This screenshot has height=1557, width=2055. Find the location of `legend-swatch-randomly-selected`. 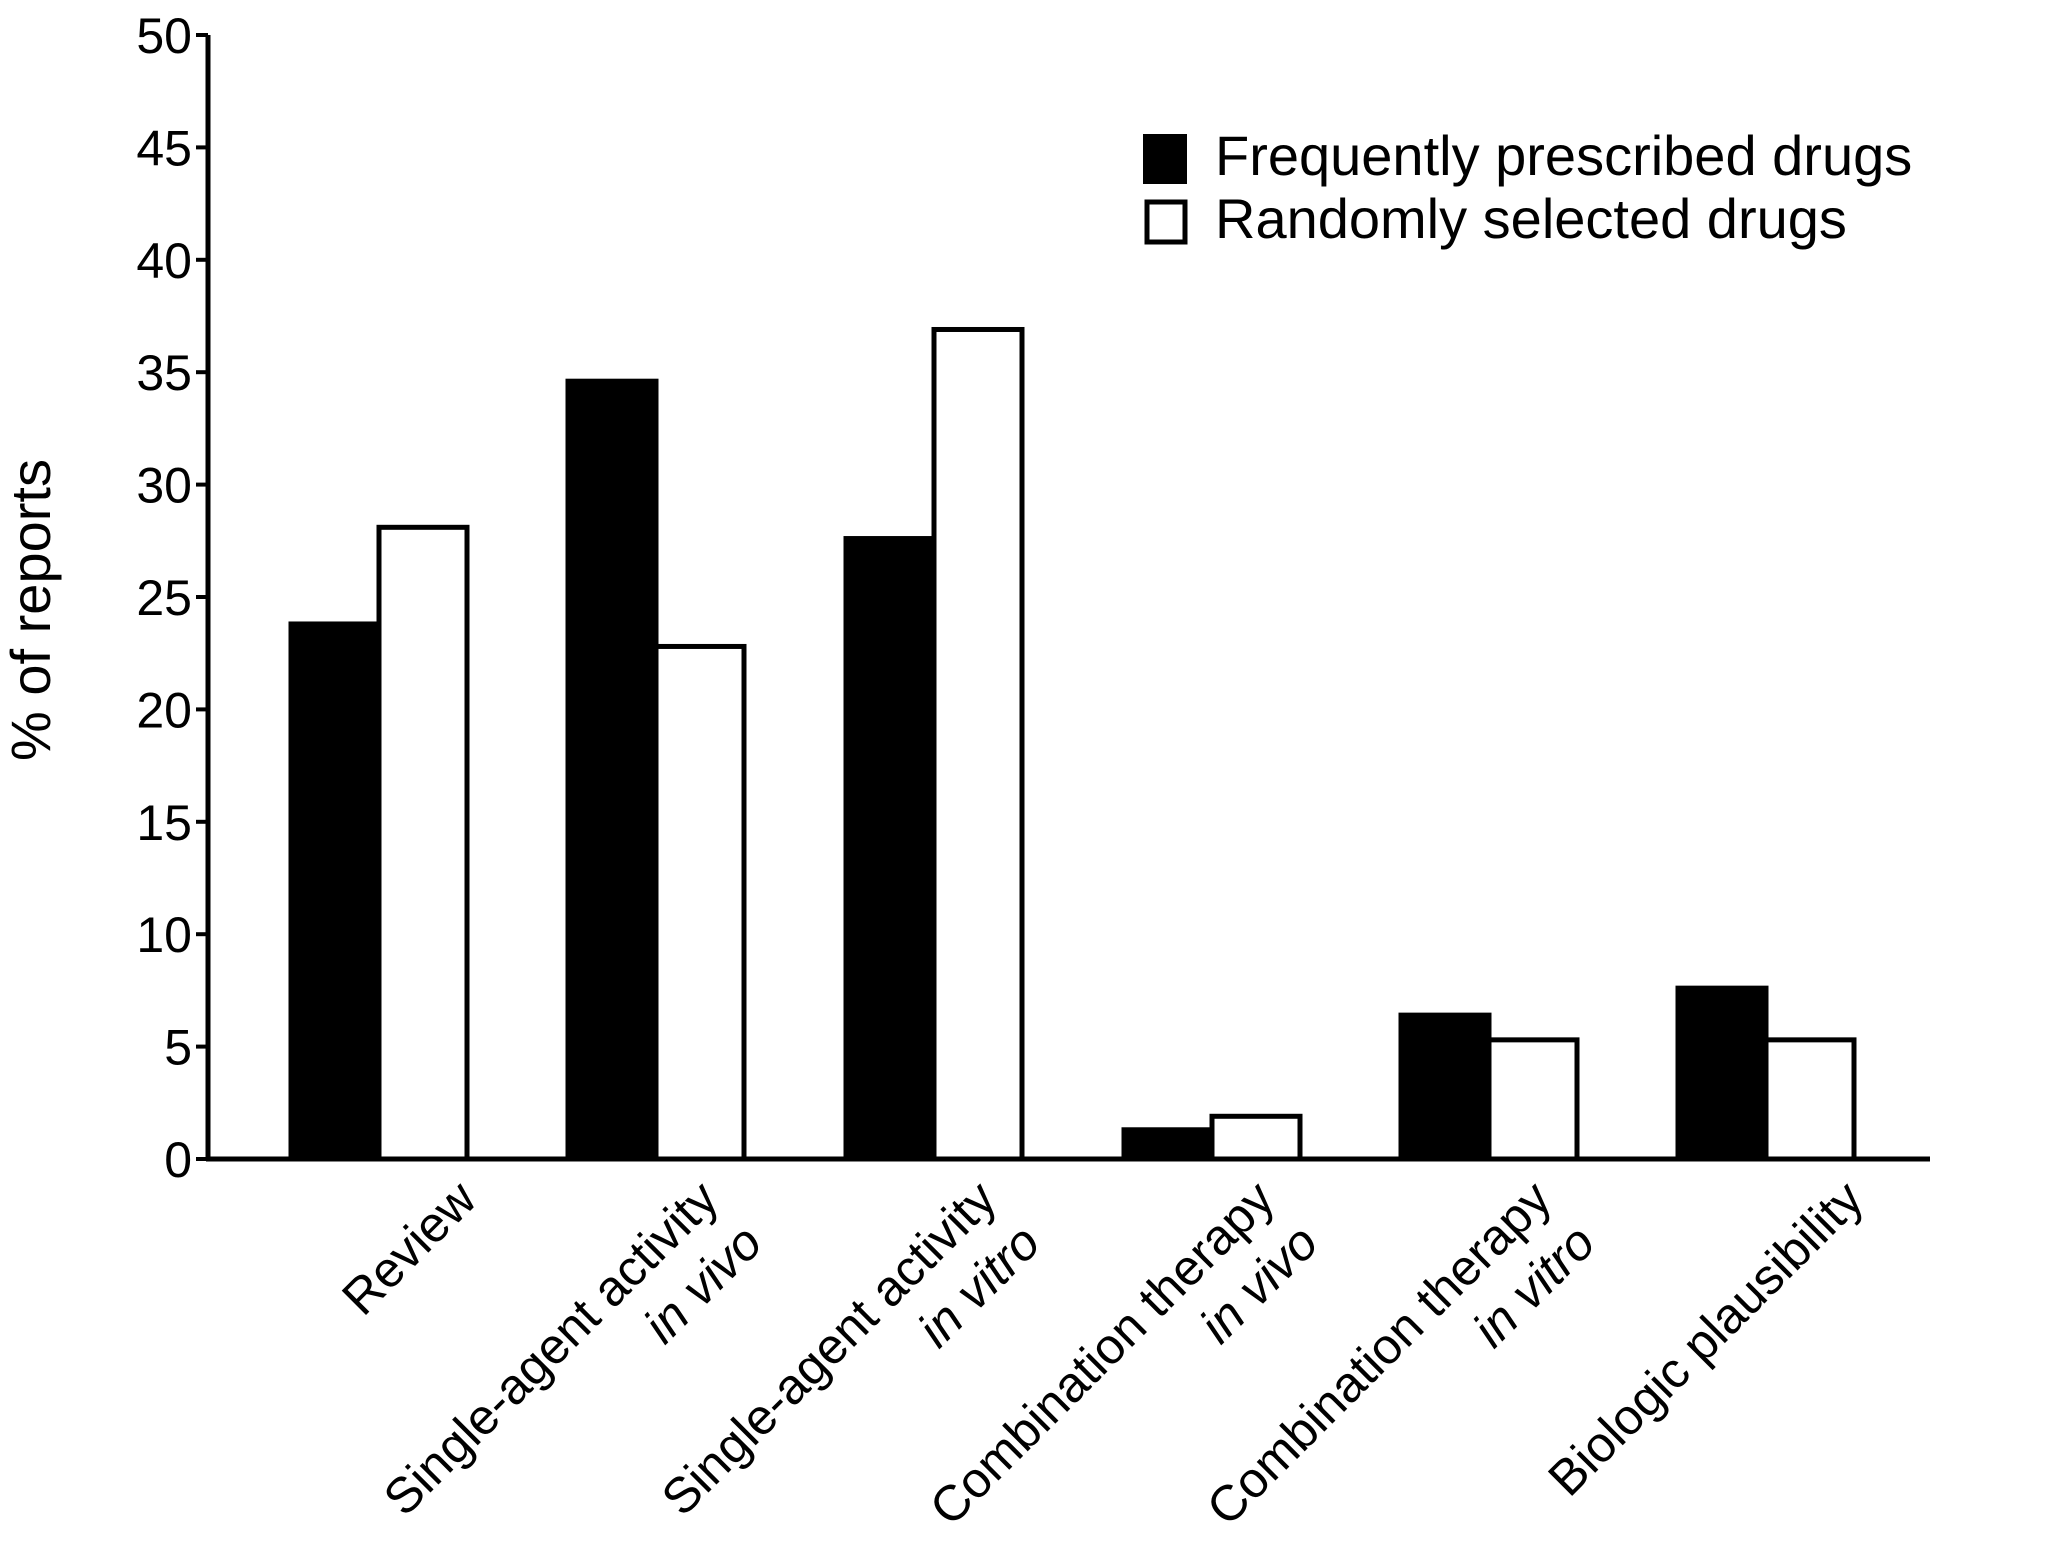

legend-swatch-randomly-selected is located at coordinates (1166, 222).